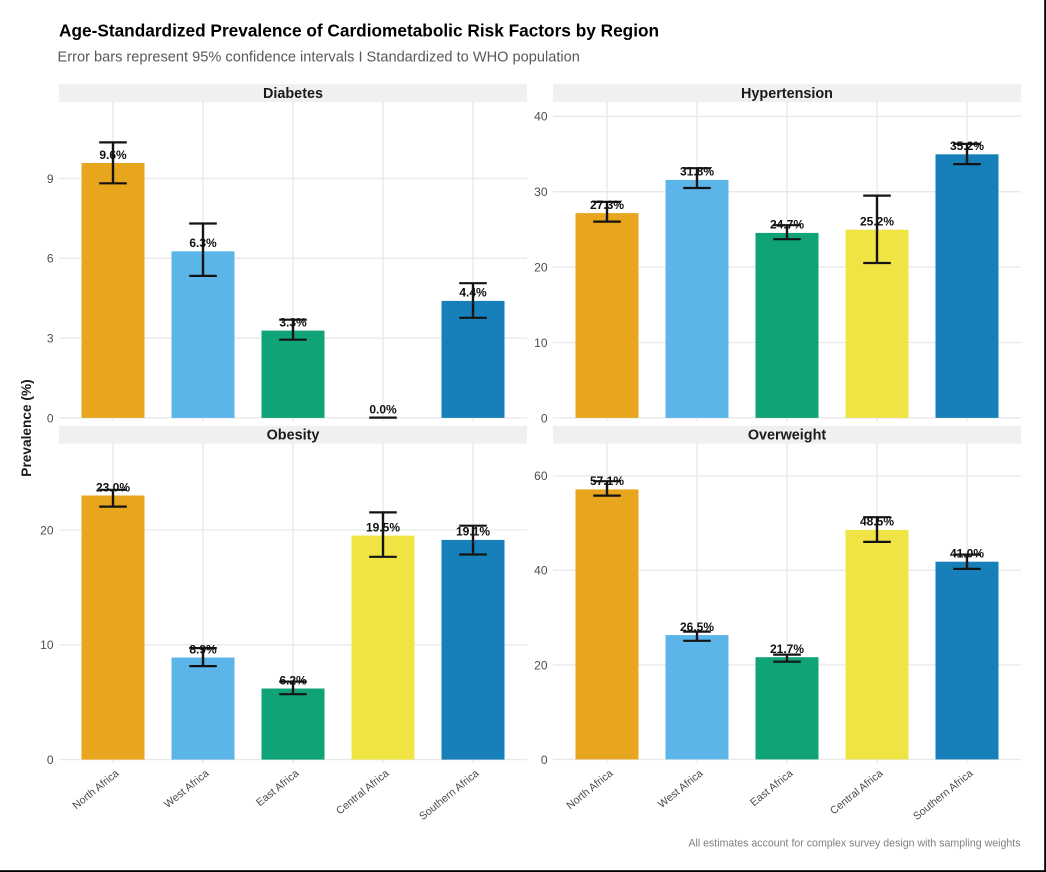 Image resolution: width=1046 pixels, height=872 pixels. I want to click on svg-text: 6.2%, so click(293, 680).